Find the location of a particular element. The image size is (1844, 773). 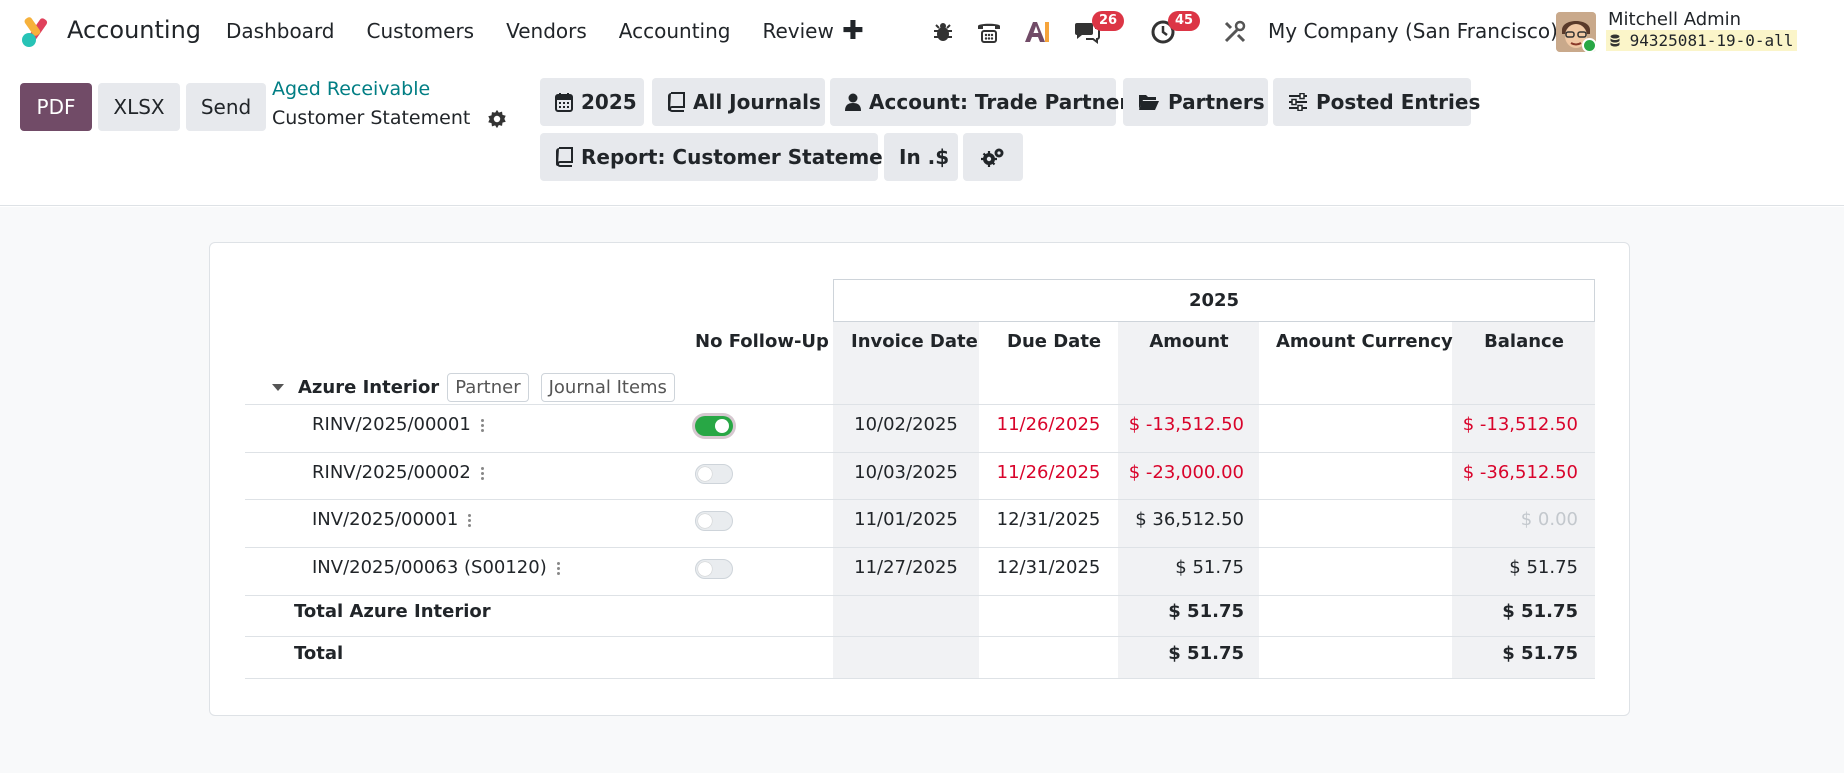

messages-icon: 26 is located at coordinates (1098, 29).